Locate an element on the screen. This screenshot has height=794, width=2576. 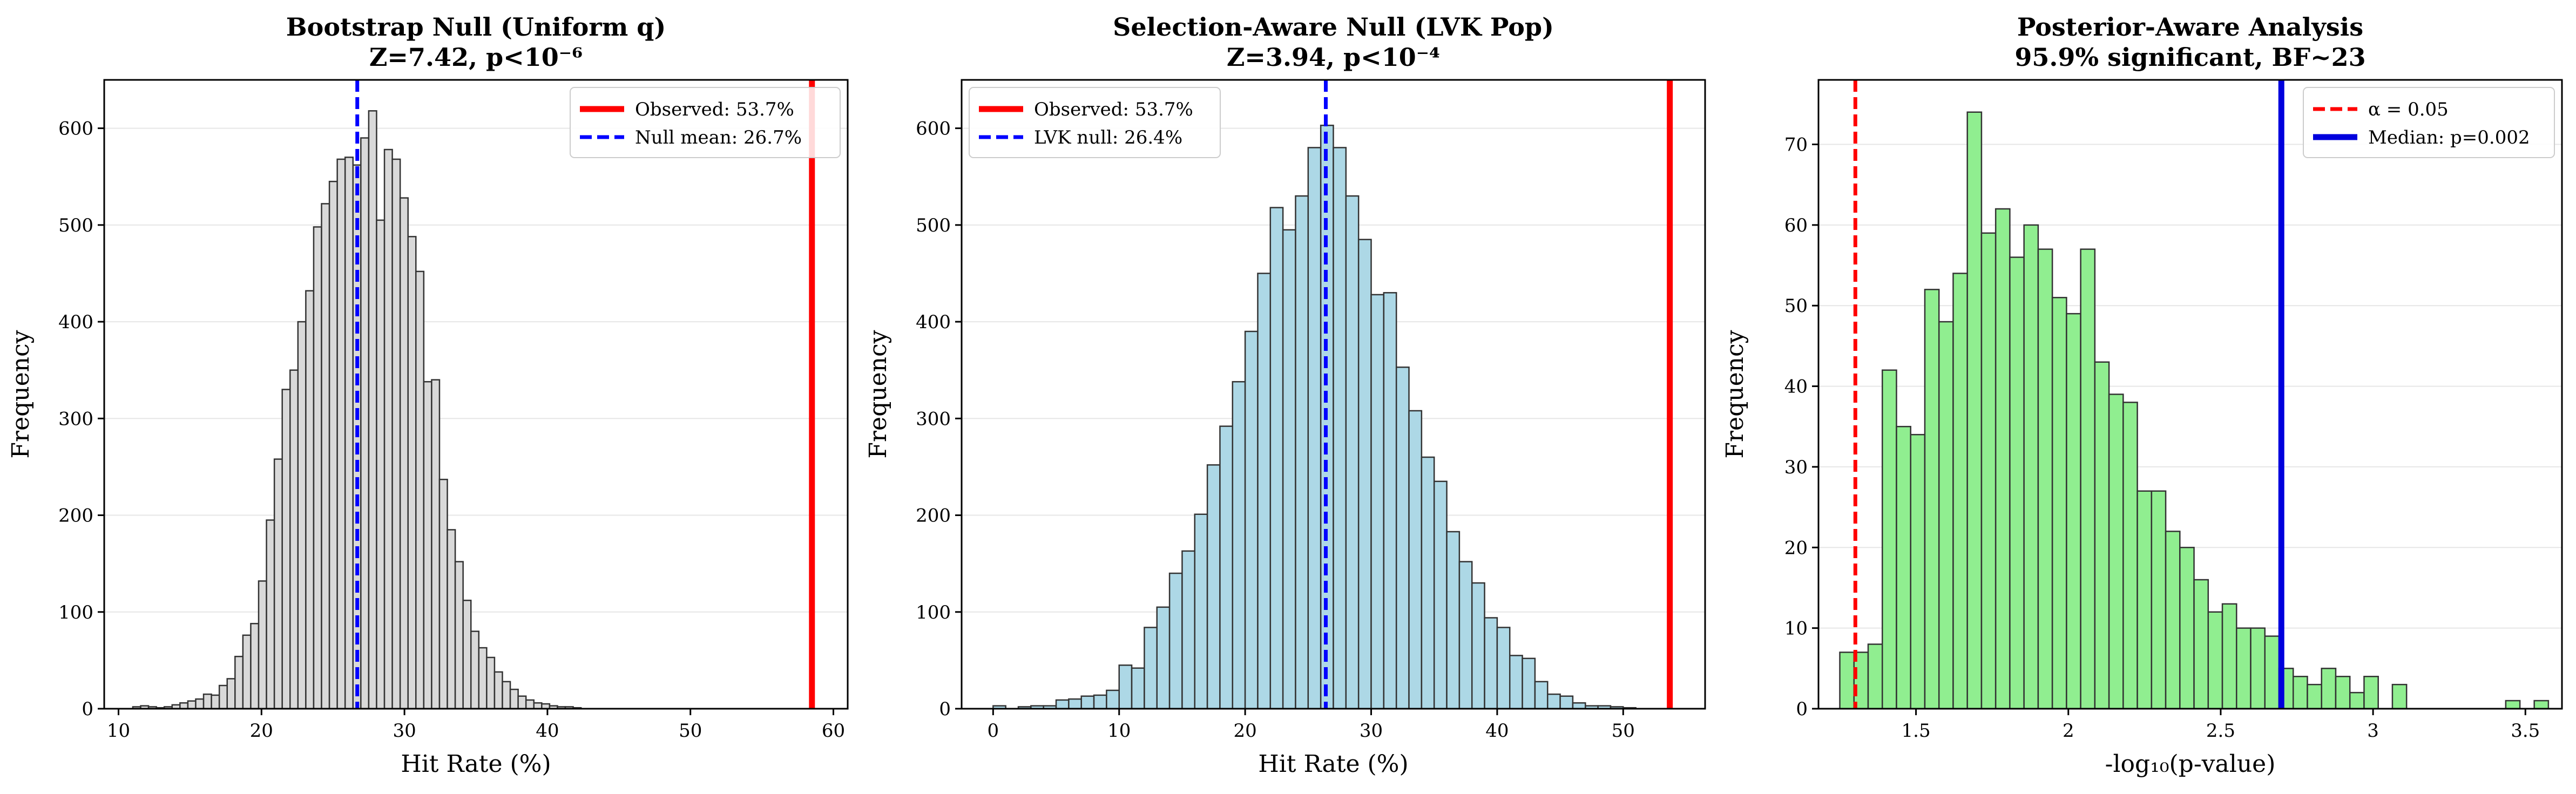
x-tick-label: 2.5 is located at coordinates (2220, 731).